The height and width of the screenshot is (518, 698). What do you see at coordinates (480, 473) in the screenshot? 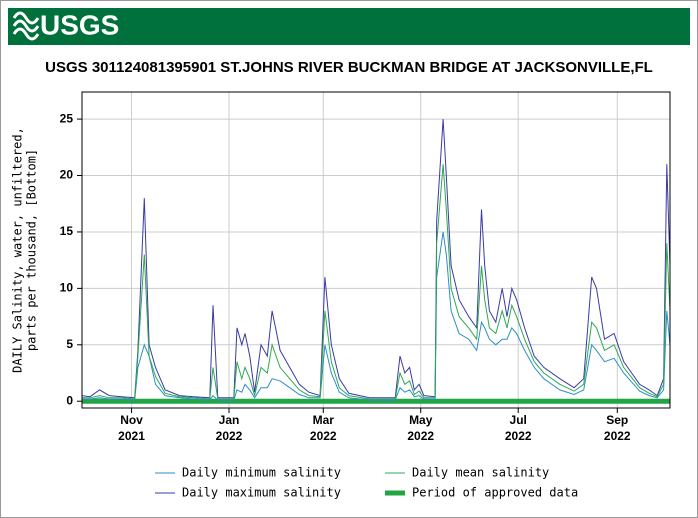
I see `legend-label: Daily mean salinity` at bounding box center [480, 473].